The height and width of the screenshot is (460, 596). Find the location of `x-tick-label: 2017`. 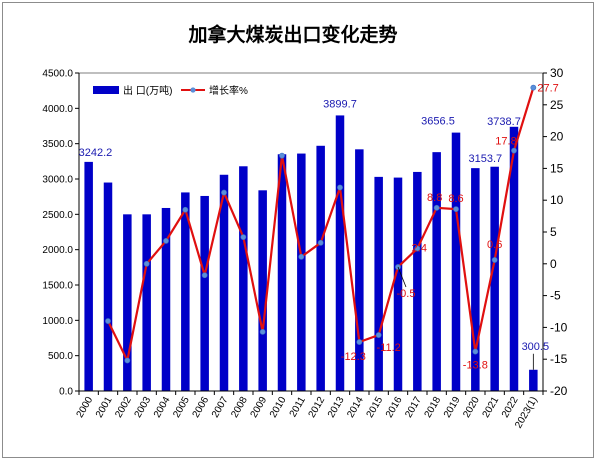

x-tick-label: 2017 is located at coordinates (413, 407).